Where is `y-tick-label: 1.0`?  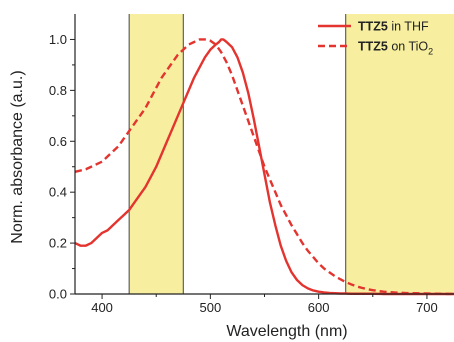
y-tick-label: 1.0 is located at coordinates (58, 39).